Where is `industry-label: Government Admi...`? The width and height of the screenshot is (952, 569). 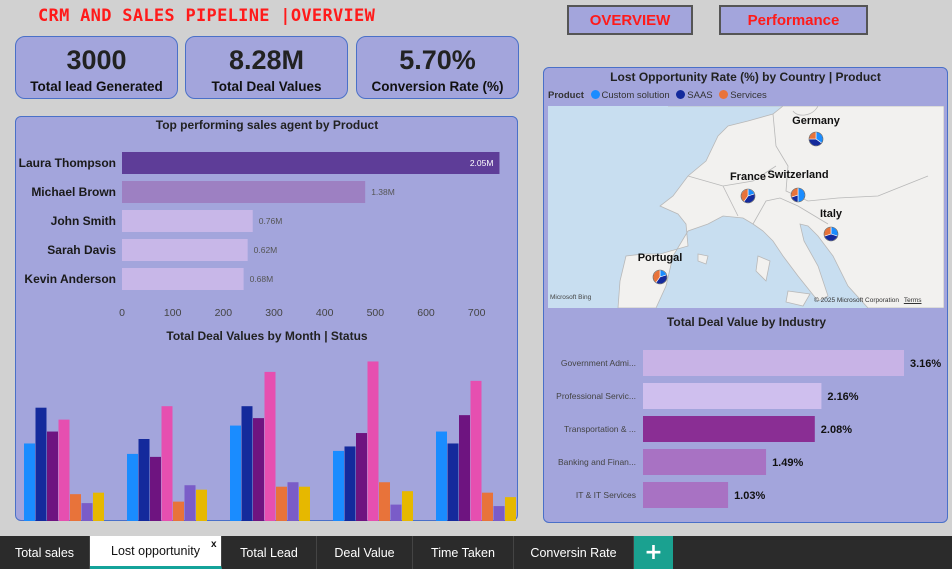 industry-label: Government Admi... is located at coordinates (598, 363).